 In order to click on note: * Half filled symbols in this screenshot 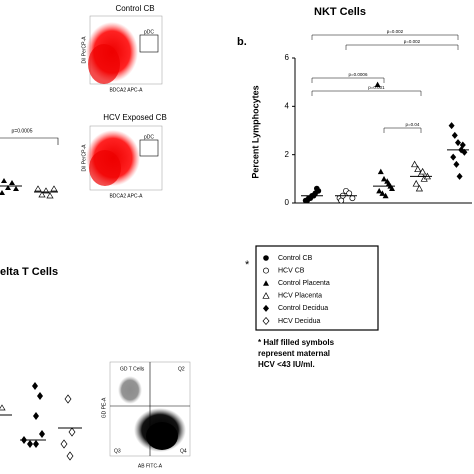, I will do `click(296, 342)`.